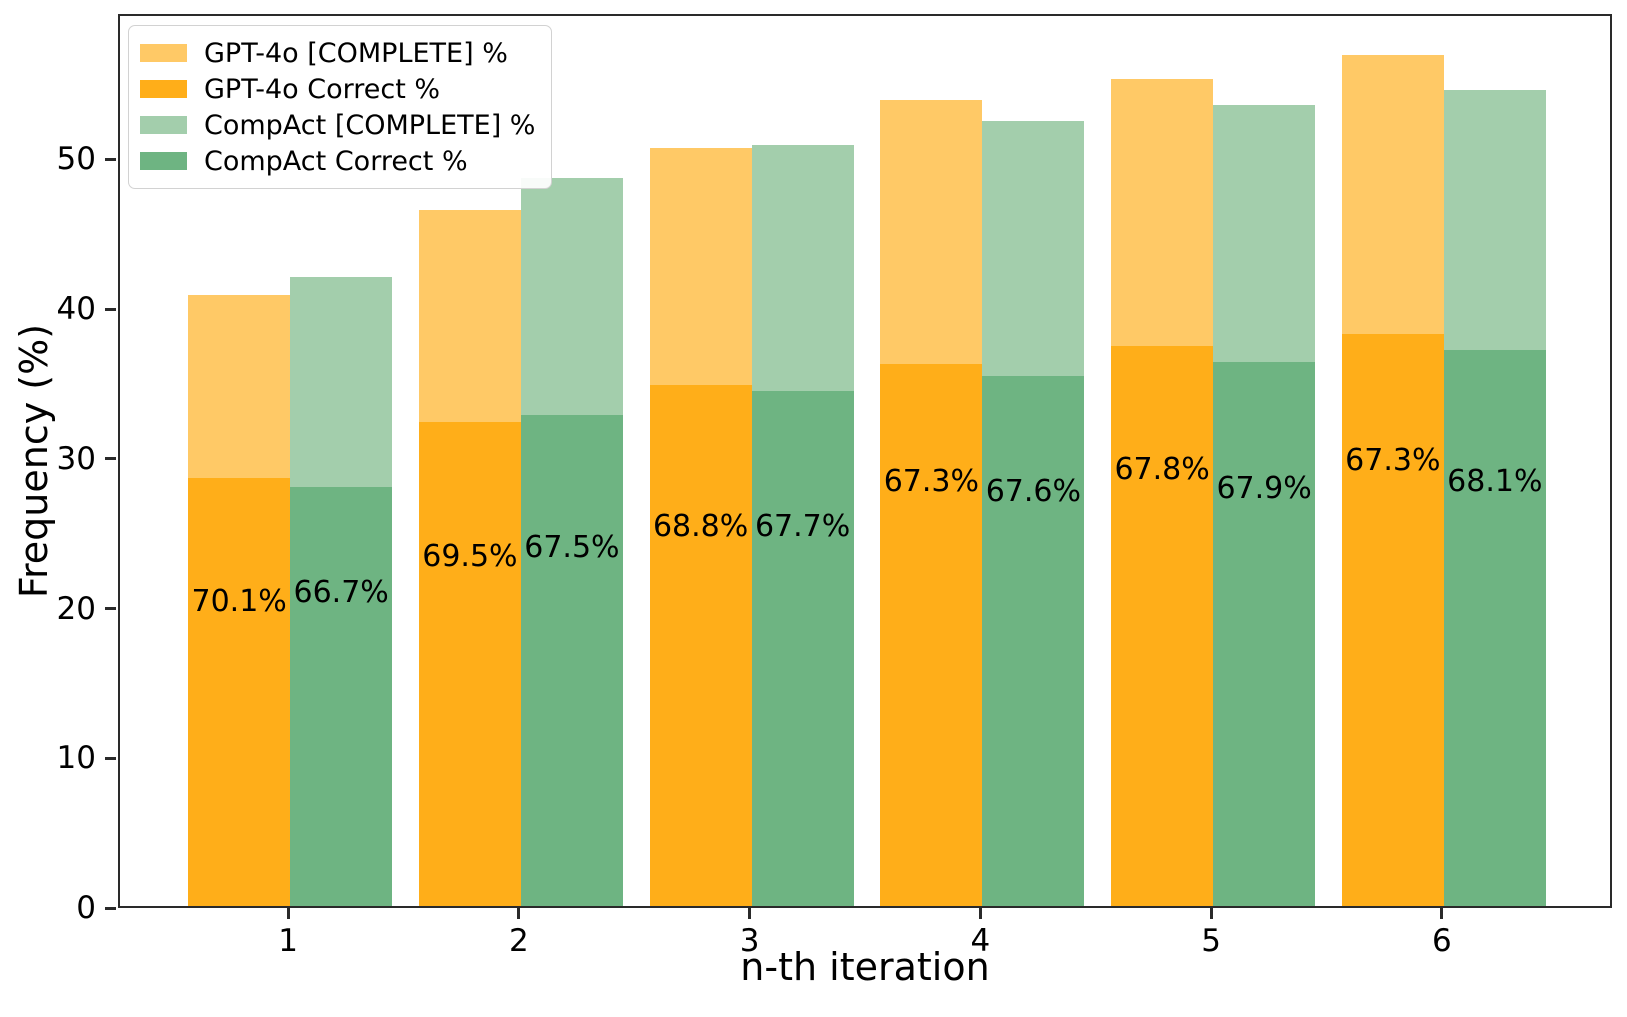 This screenshot has width=1627, height=1017. I want to click on legend-item-0: GPT-4o [COMPLETE] %, so click(337, 53).